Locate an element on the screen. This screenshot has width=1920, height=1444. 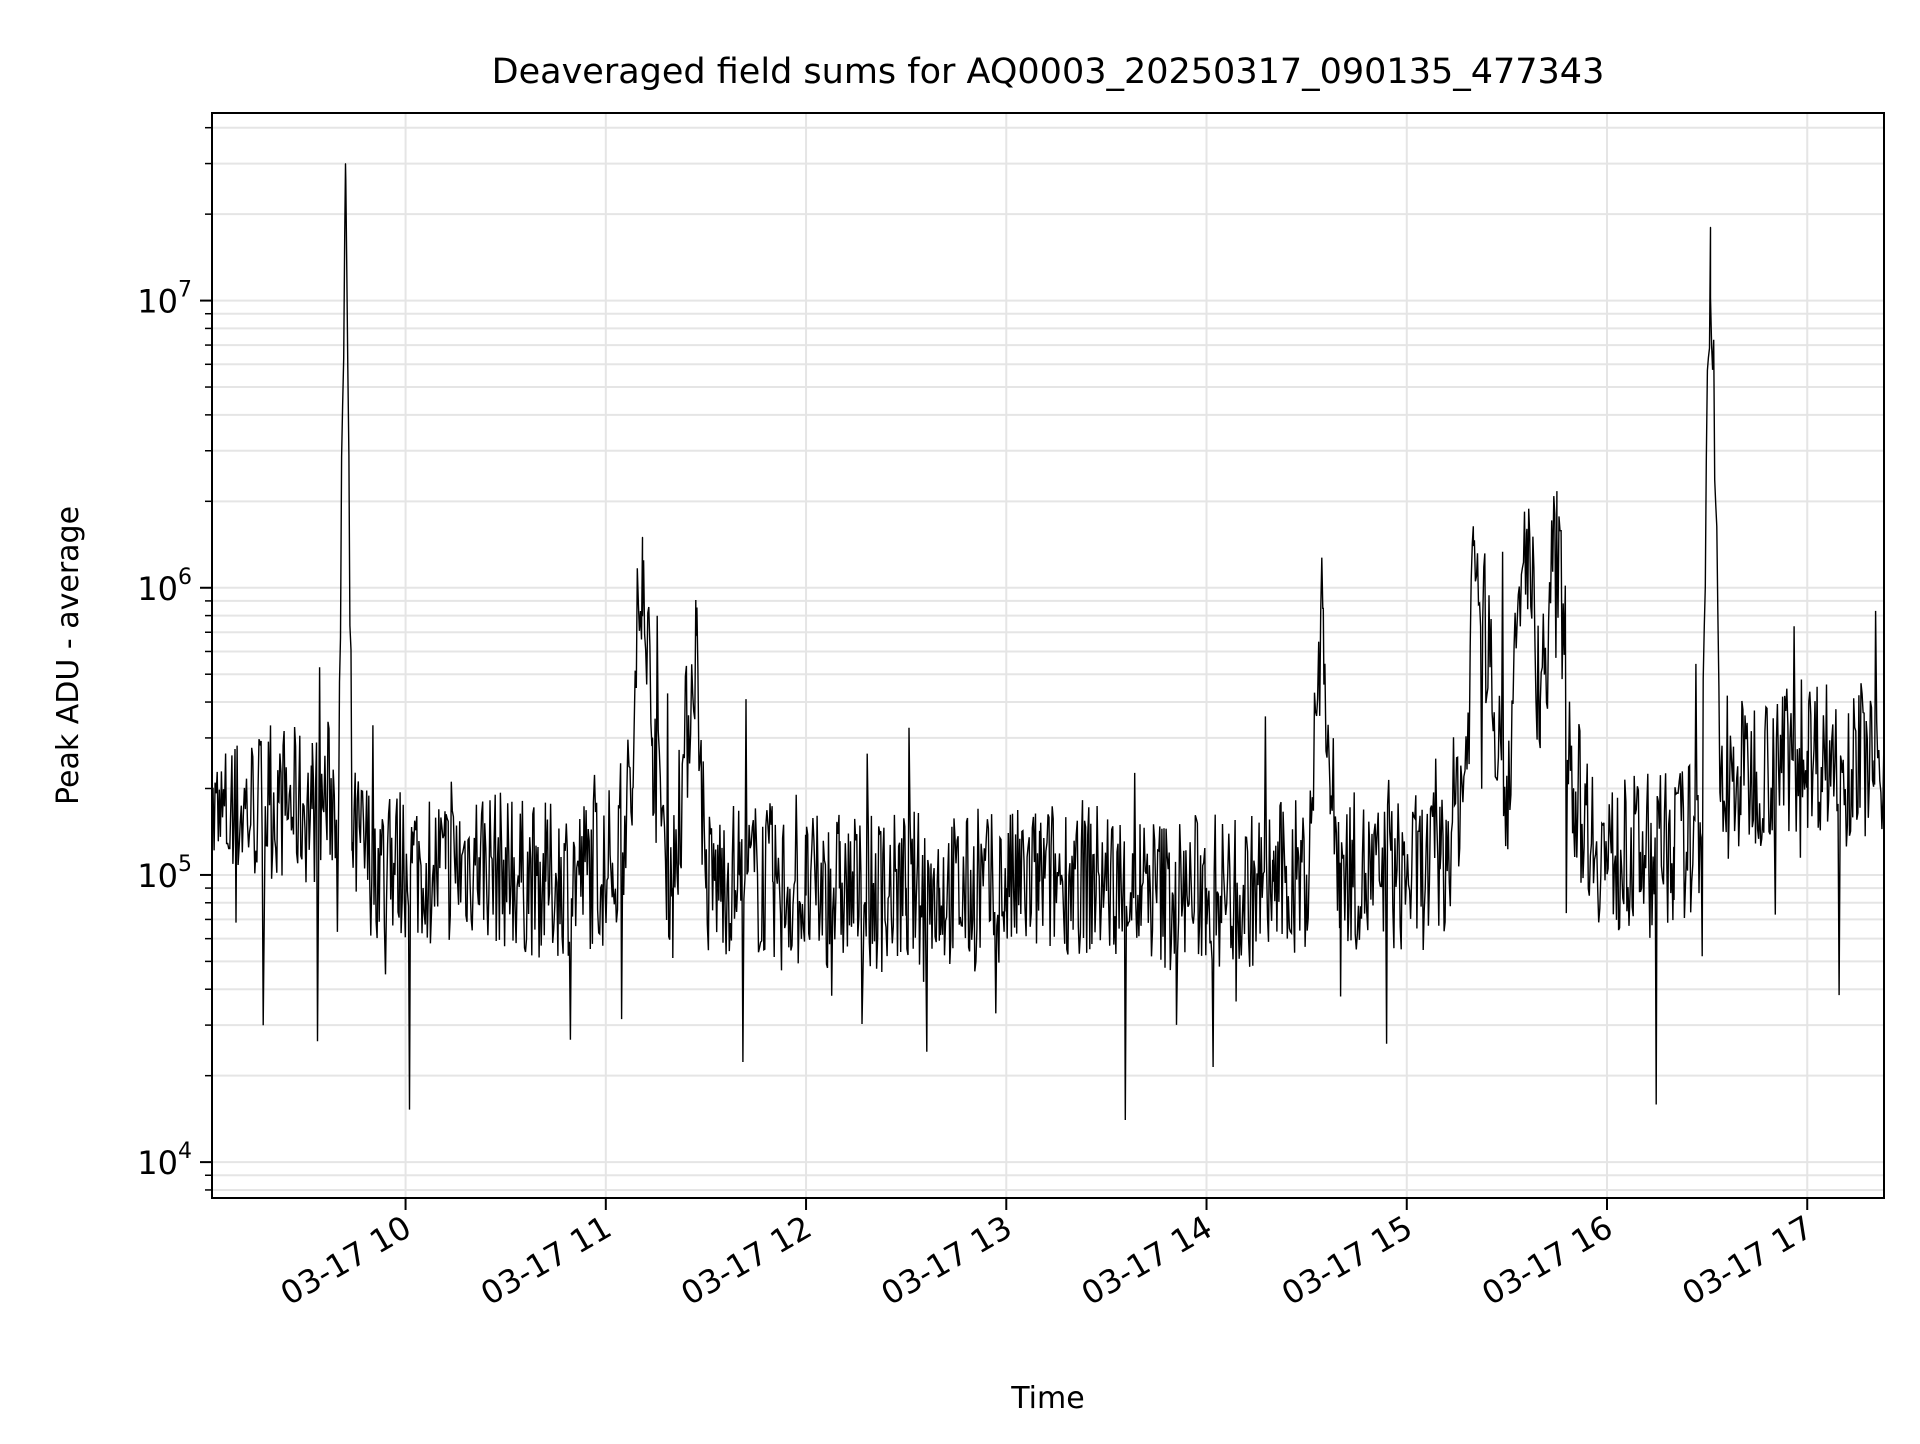
y-tick-label: 10⁶ is located at coordinates (164, 586).